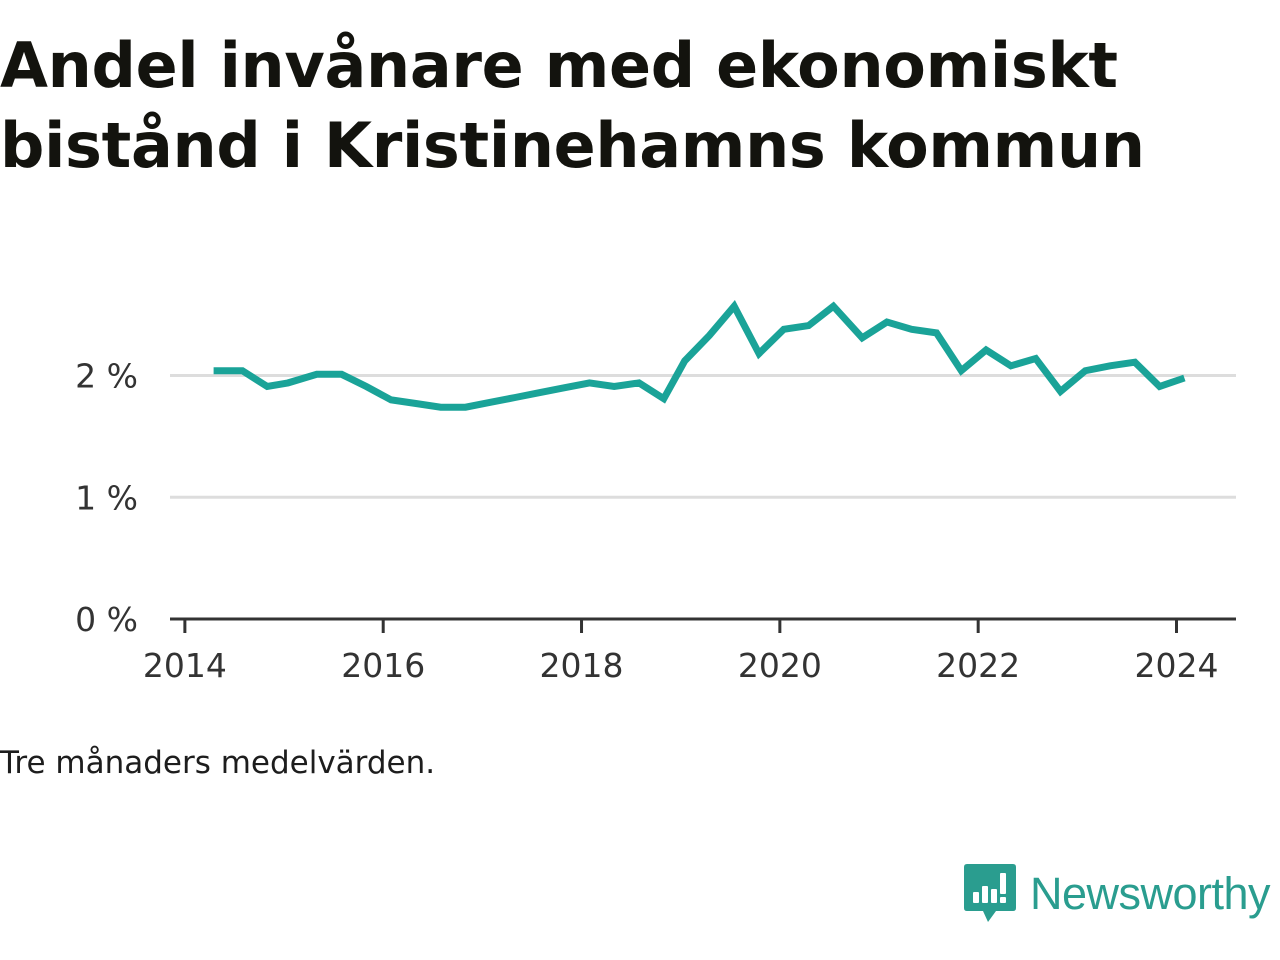  What do you see at coordinates (582, 665) in the screenshot?
I see `x-tick-label: 2018` at bounding box center [582, 665].